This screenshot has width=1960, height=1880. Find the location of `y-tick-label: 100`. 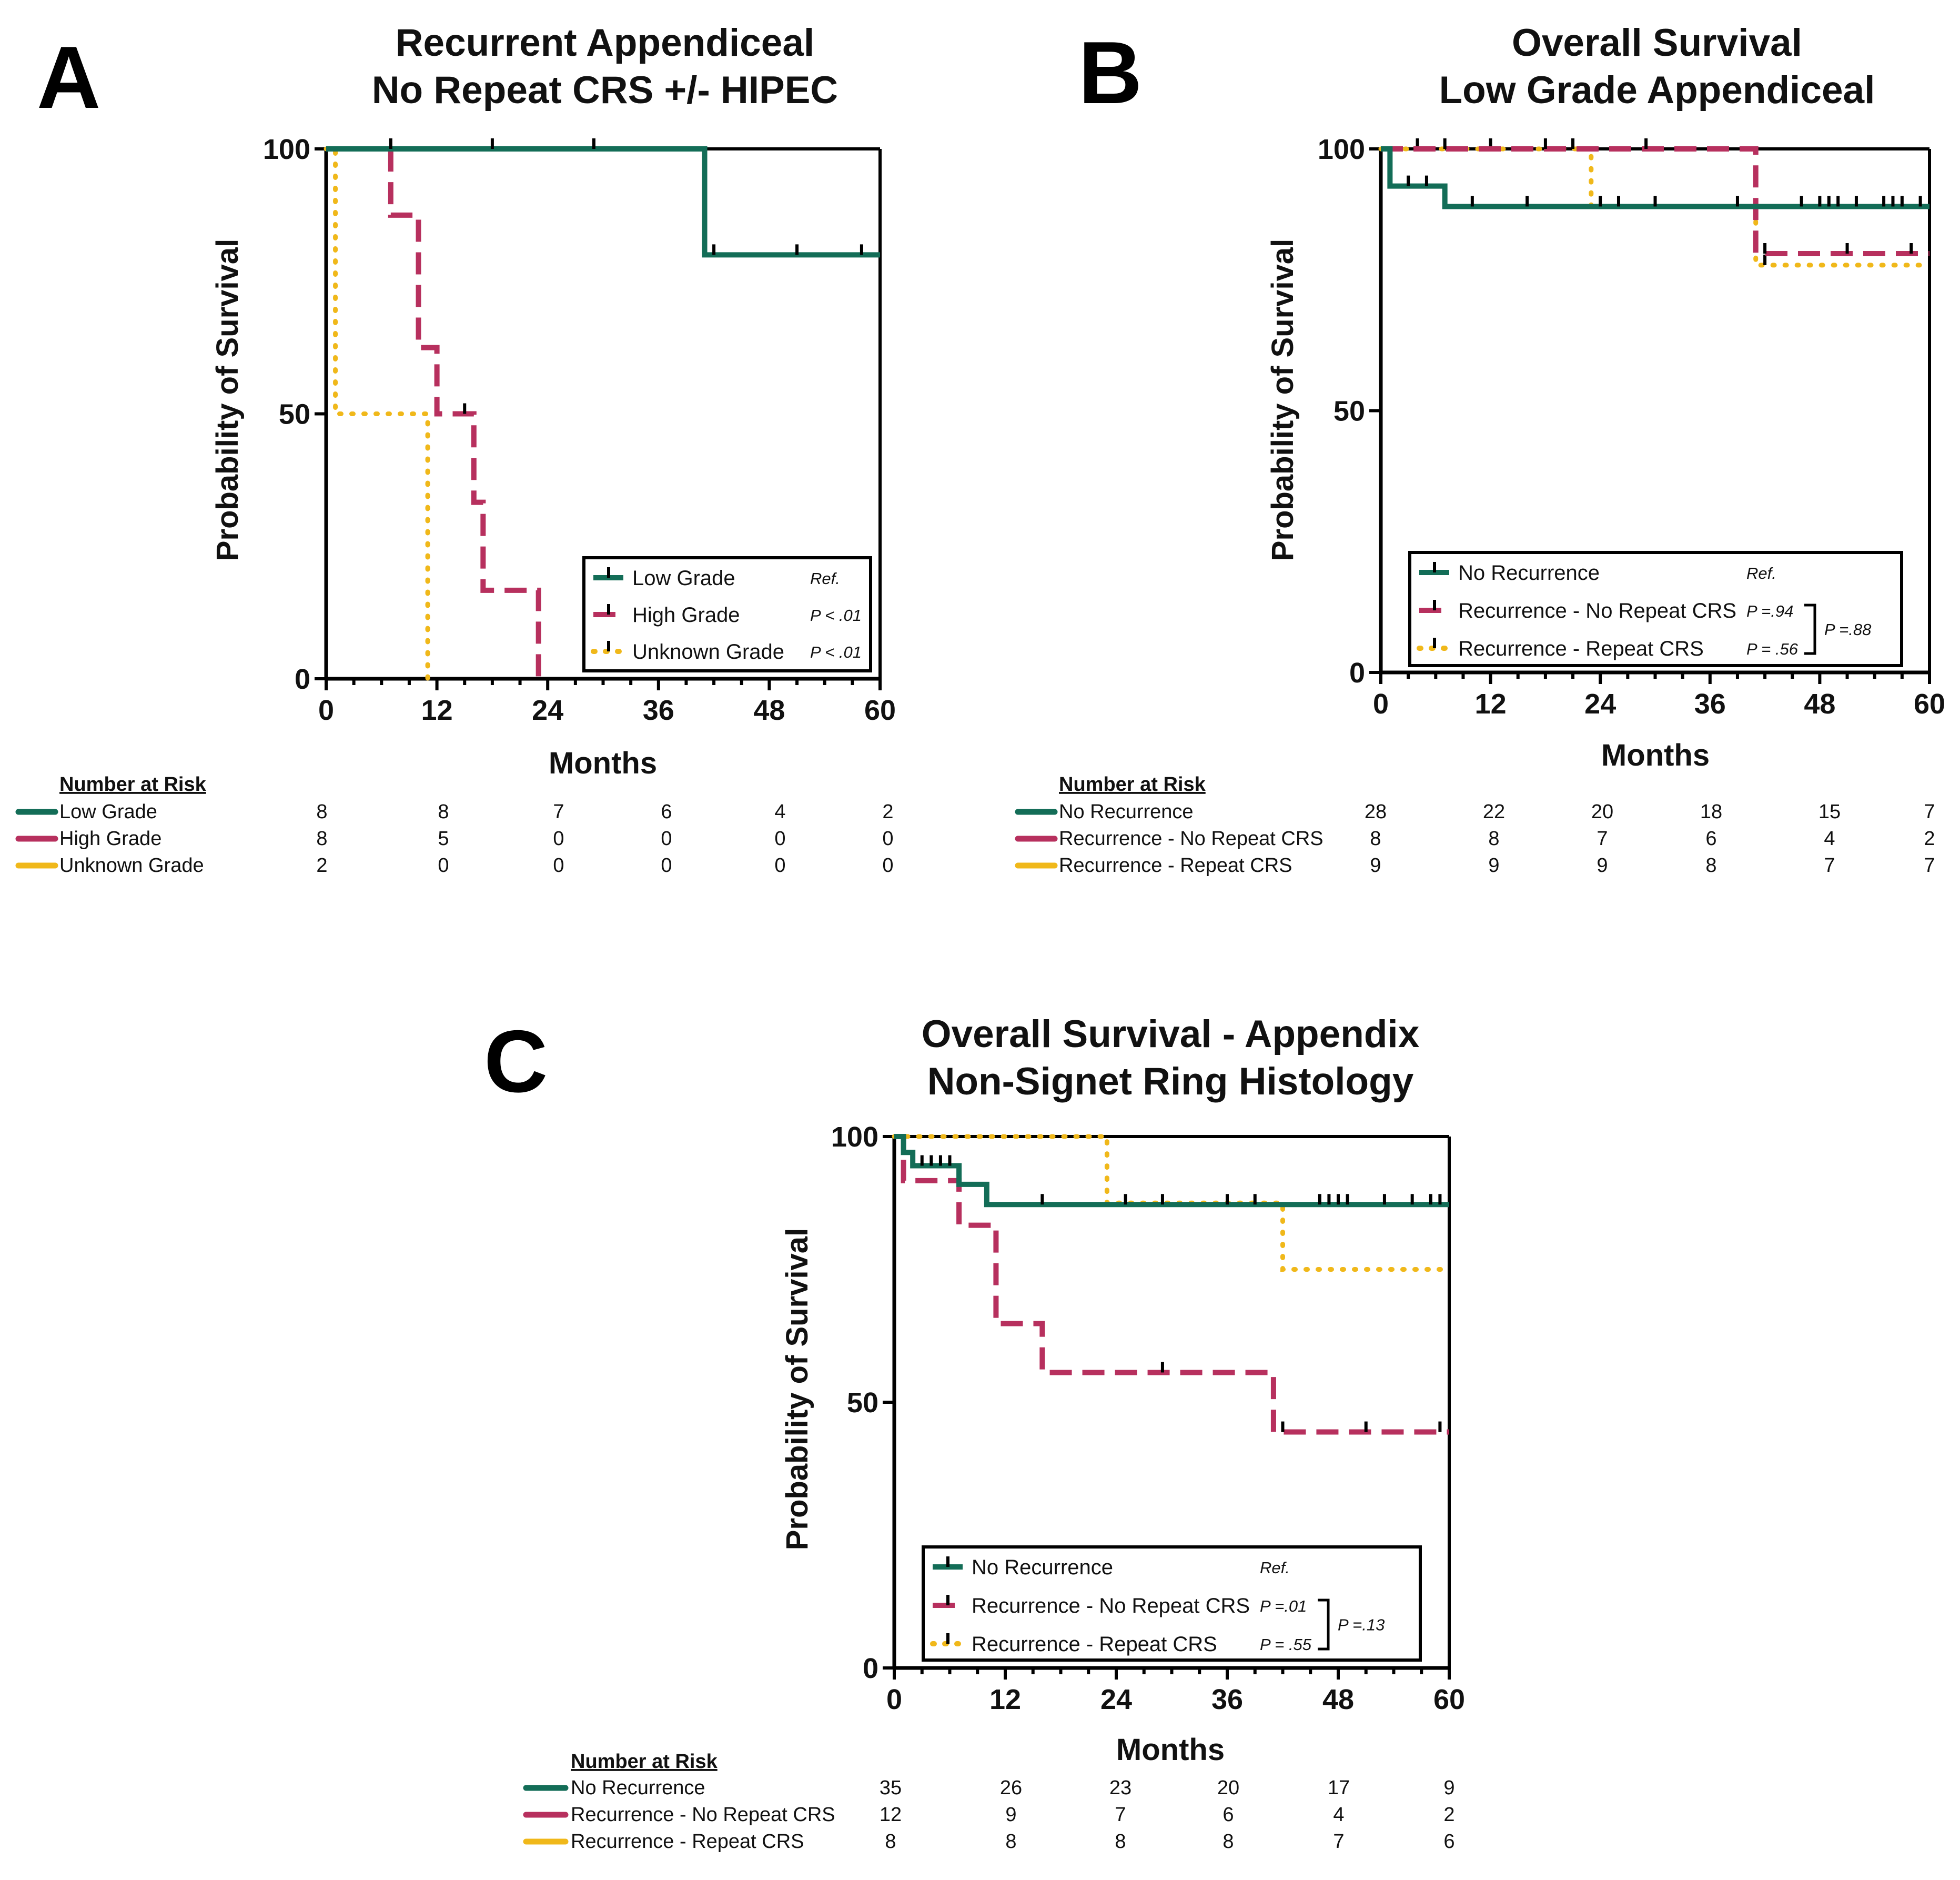

y-tick-label: 100 is located at coordinates (1341, 150).